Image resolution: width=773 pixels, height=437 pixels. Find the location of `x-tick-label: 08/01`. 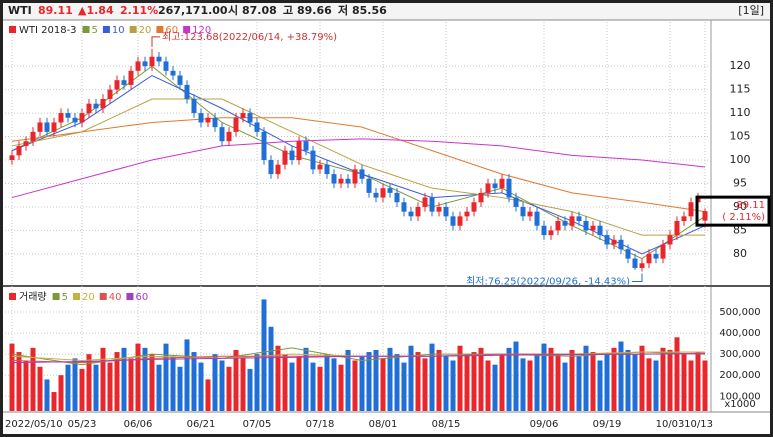

x-tick-label: 08/01 is located at coordinates (383, 424).